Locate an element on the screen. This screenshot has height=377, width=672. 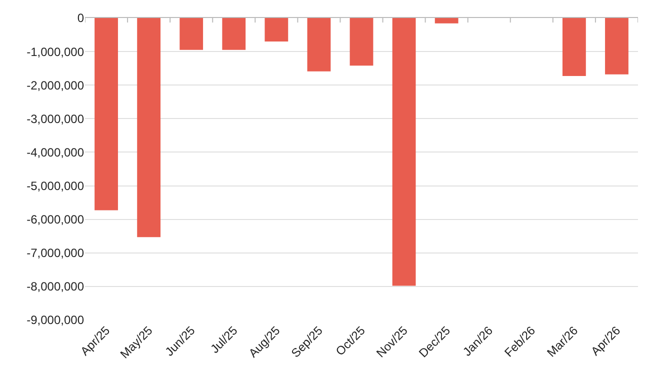
y-tick-label: -9,000,000 is located at coordinates (55, 320).